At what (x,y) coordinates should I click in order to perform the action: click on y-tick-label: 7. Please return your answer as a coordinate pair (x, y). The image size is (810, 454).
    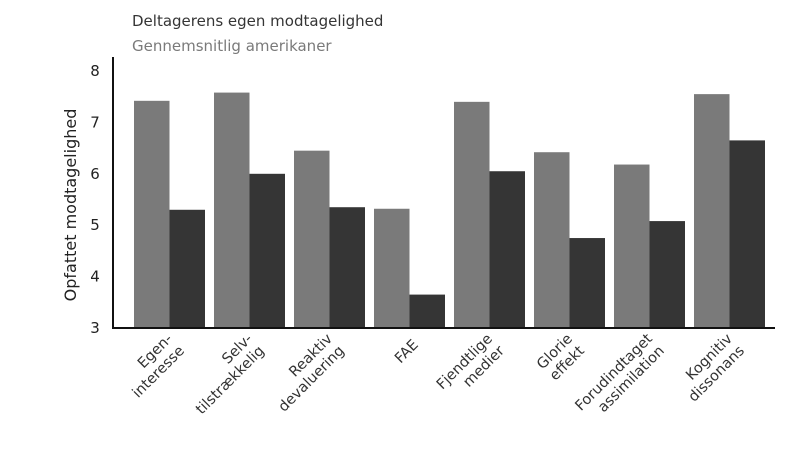
    Looking at the image, I should click on (95, 122).